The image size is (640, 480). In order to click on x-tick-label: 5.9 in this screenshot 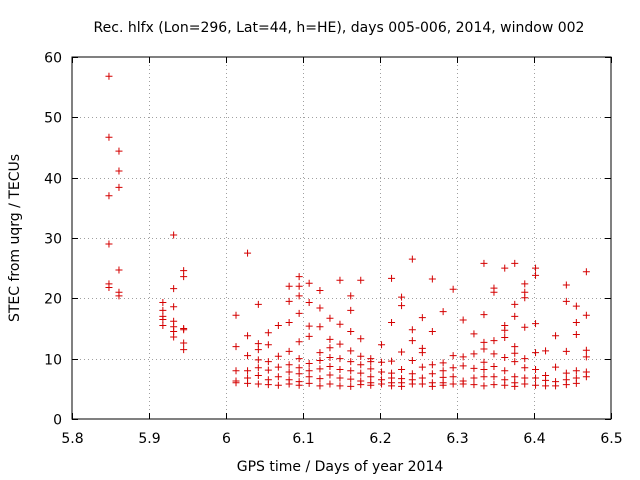, I will do `click(149, 439)`.